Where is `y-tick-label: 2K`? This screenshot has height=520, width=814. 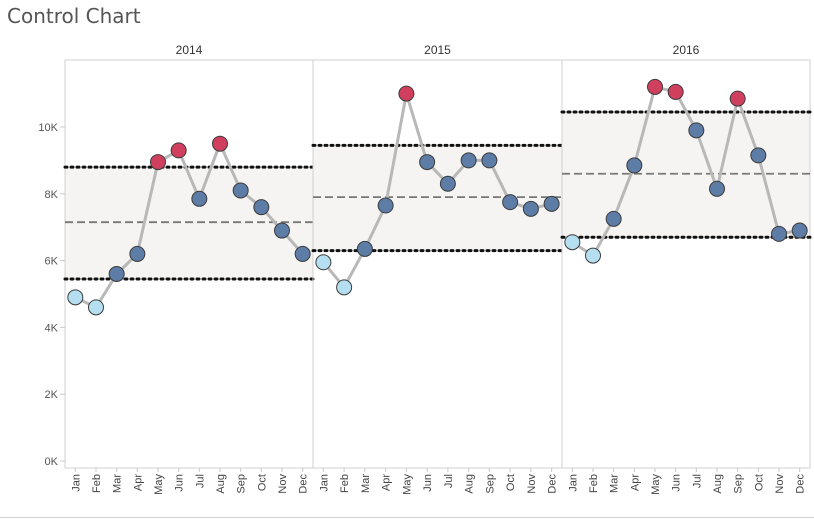
y-tick-label: 2K is located at coordinates (52, 395).